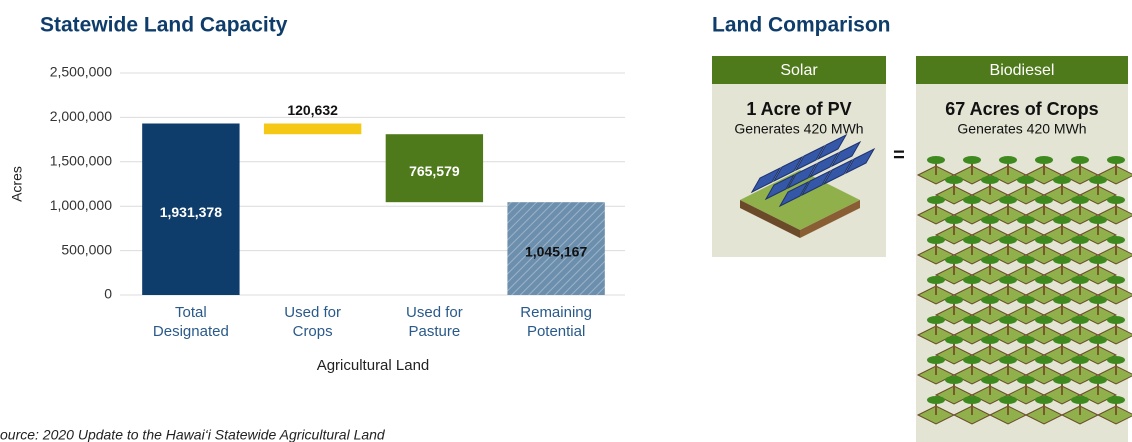  I want to click on x-tick-label: Used for Pasture, so click(434, 322).